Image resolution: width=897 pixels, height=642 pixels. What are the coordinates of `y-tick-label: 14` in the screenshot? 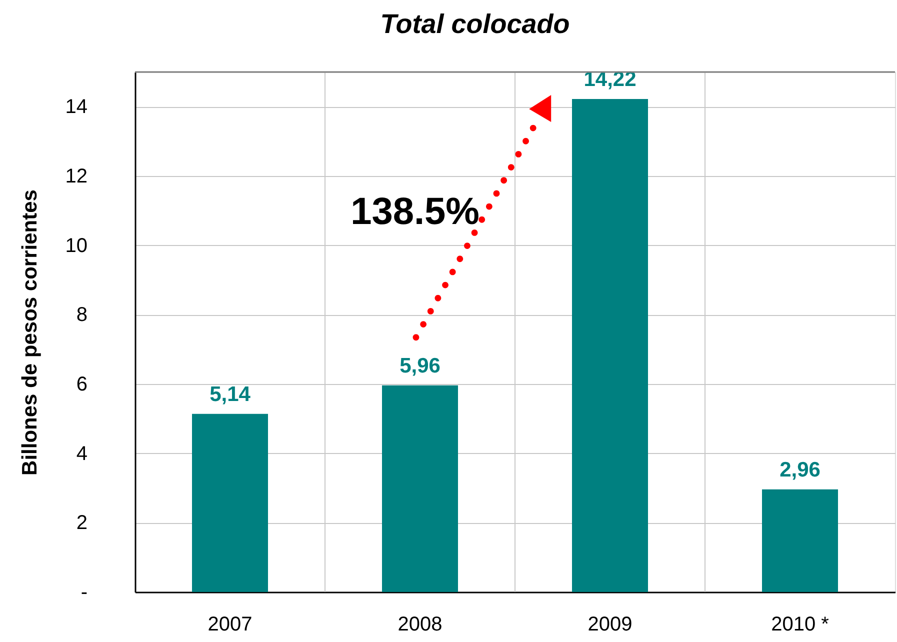 It's located at (76, 107).